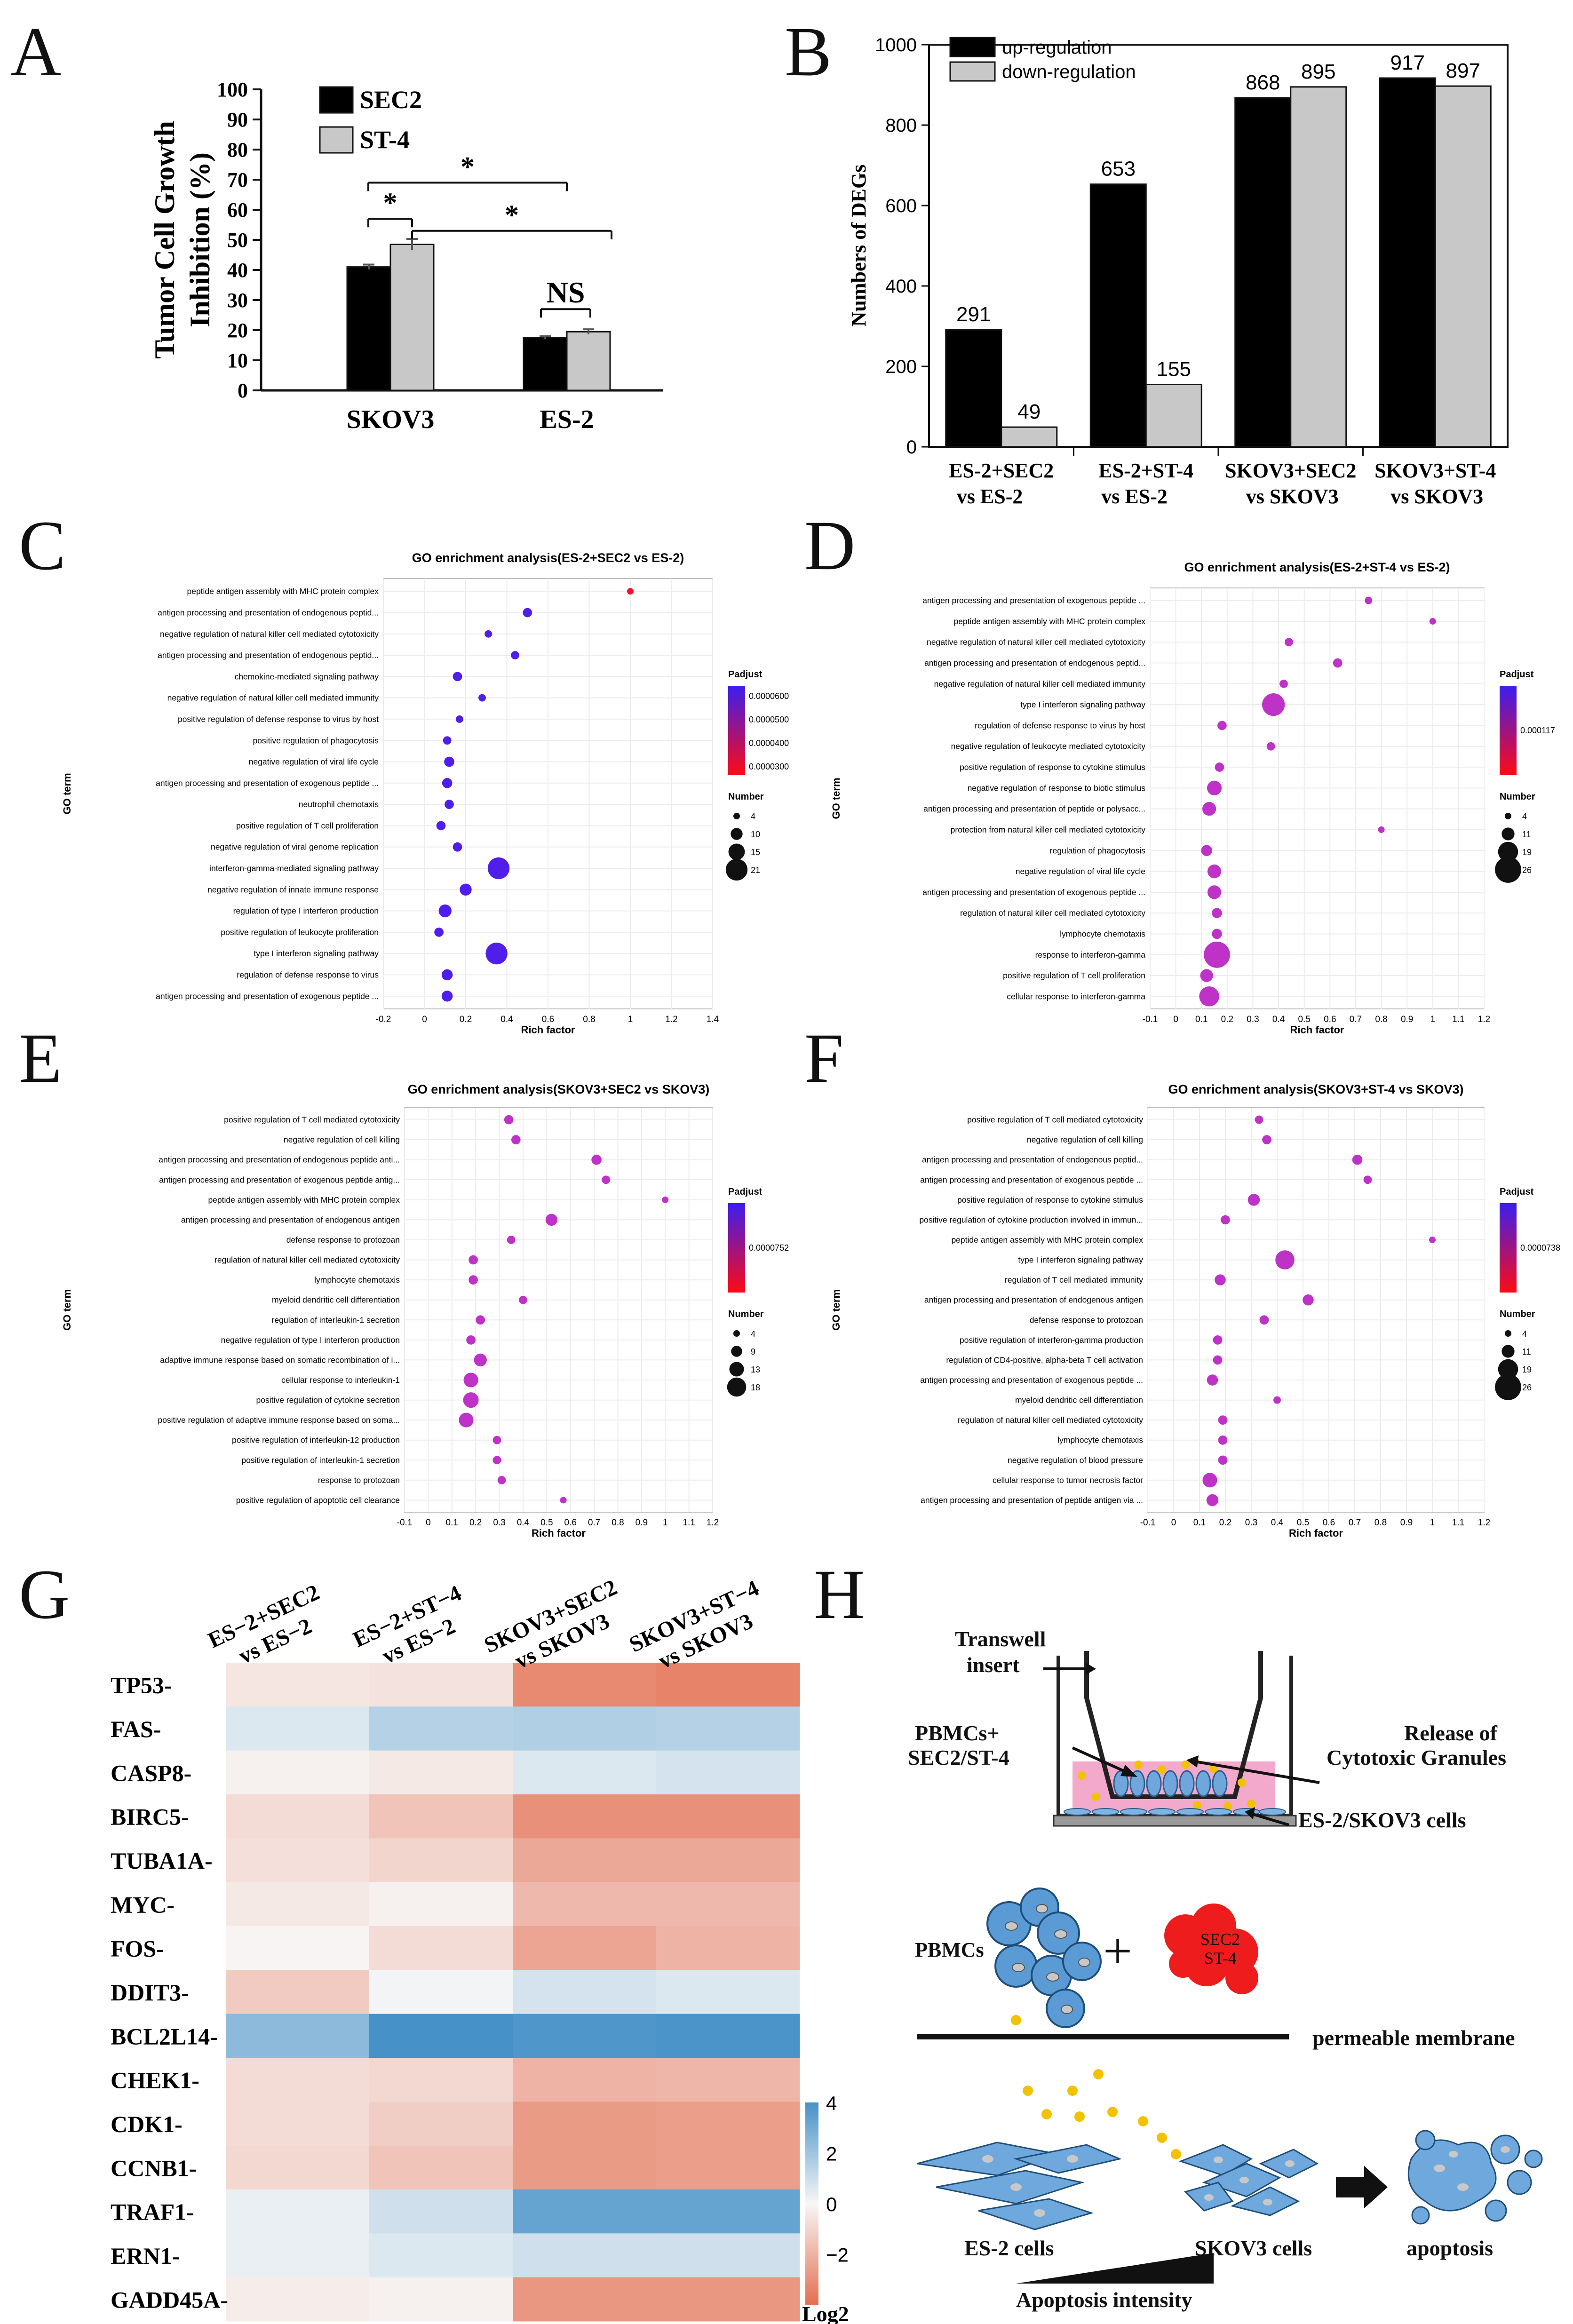  Describe the element at coordinates (237, 300) in the screenshot. I see `a-y-tick-label: 30` at that location.